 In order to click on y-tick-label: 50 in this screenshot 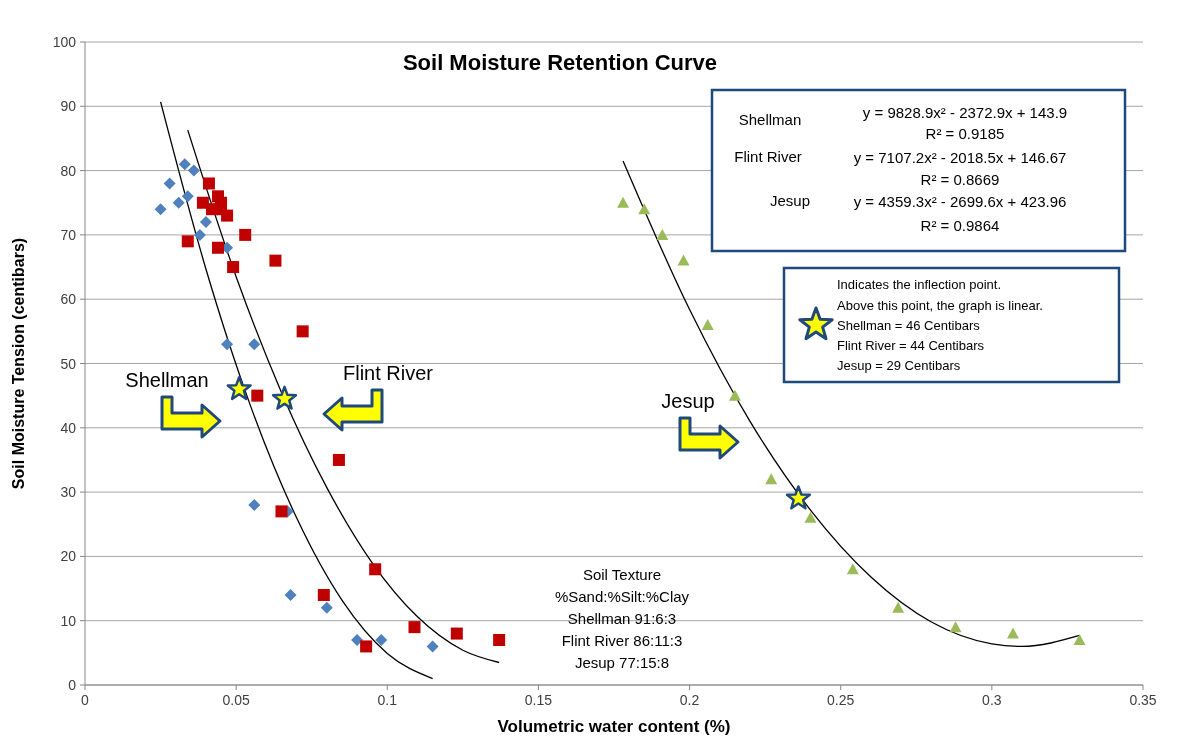, I will do `click(68, 363)`.